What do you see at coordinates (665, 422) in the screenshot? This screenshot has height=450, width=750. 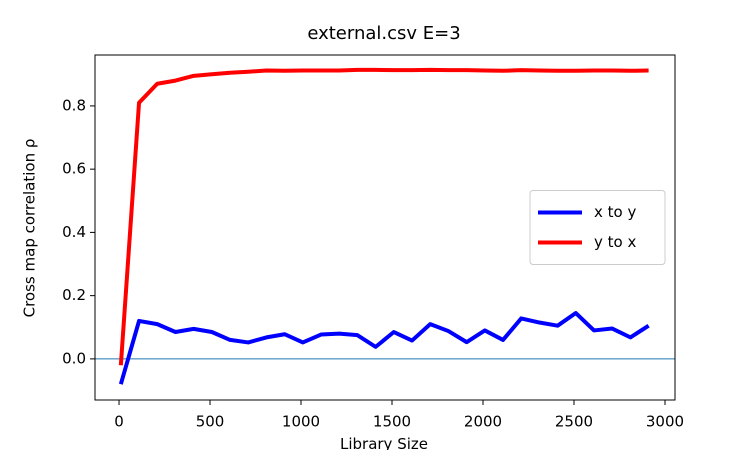 I see `x-tick-label: 3000` at bounding box center [665, 422].